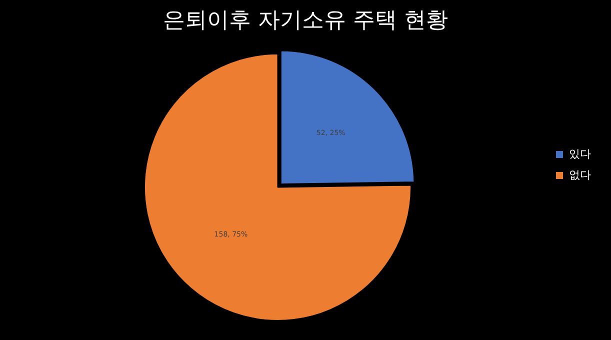  I want to click on legend-label: 있다, so click(580, 153).